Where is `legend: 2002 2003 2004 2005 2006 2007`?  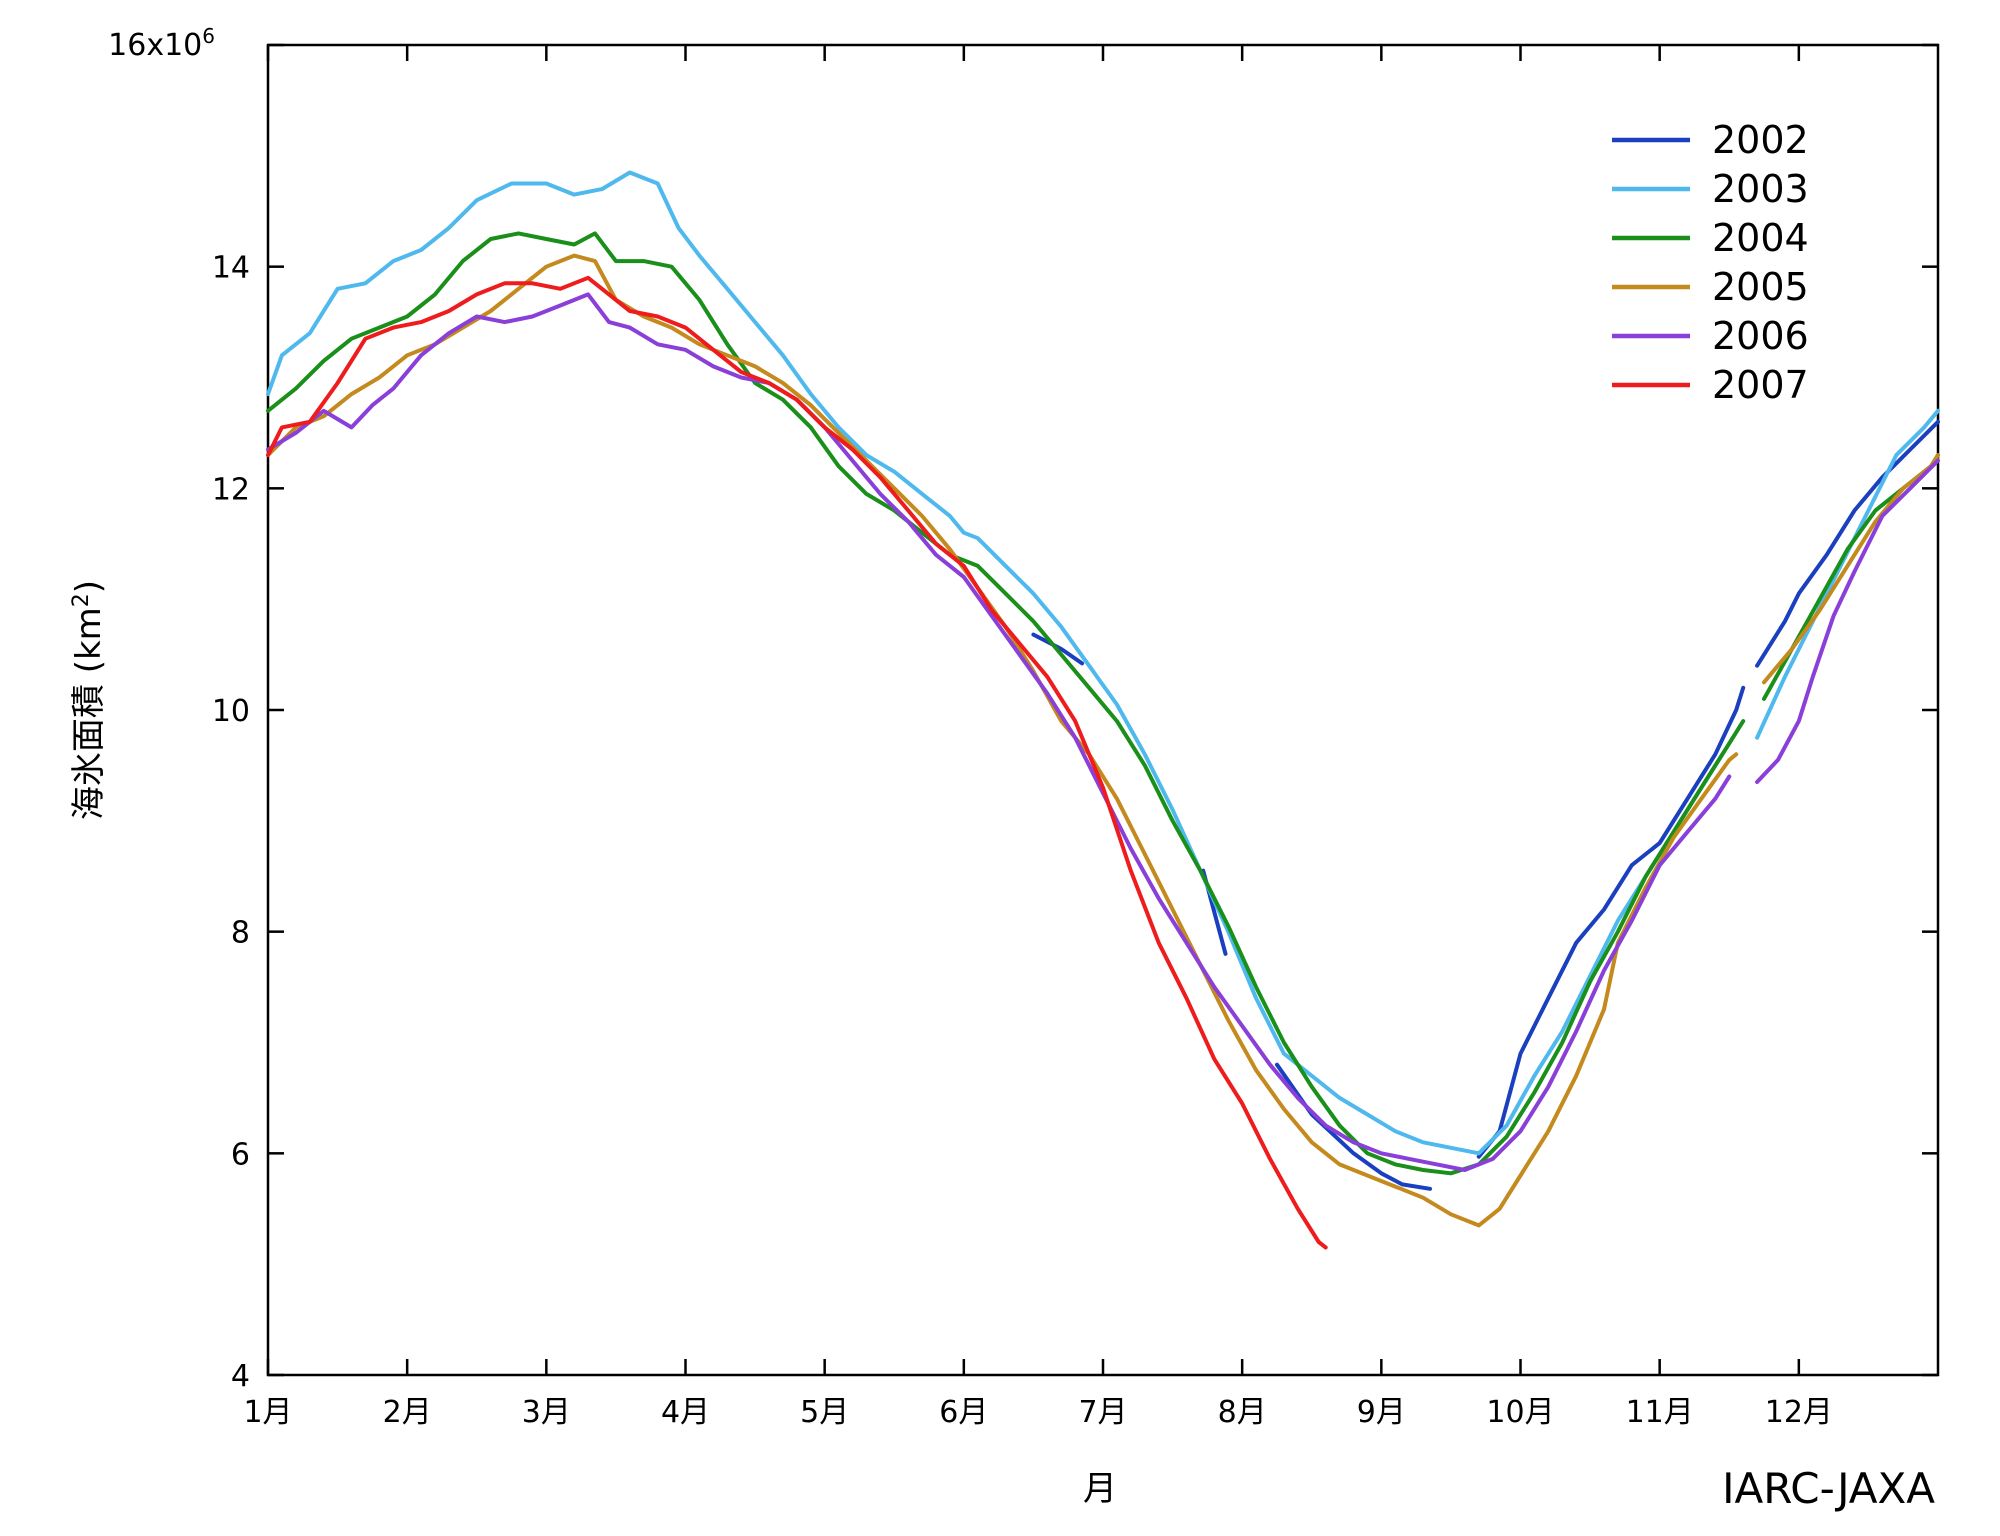
legend: 2002 2003 2004 2005 2006 2007 is located at coordinates (1710, 262).